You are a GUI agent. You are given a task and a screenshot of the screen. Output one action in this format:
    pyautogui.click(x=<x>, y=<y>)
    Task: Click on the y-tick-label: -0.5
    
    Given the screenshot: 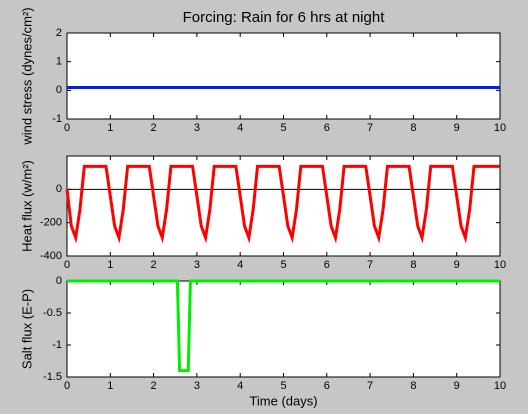 What is the action you would take?
    pyautogui.click(x=52, y=313)
    